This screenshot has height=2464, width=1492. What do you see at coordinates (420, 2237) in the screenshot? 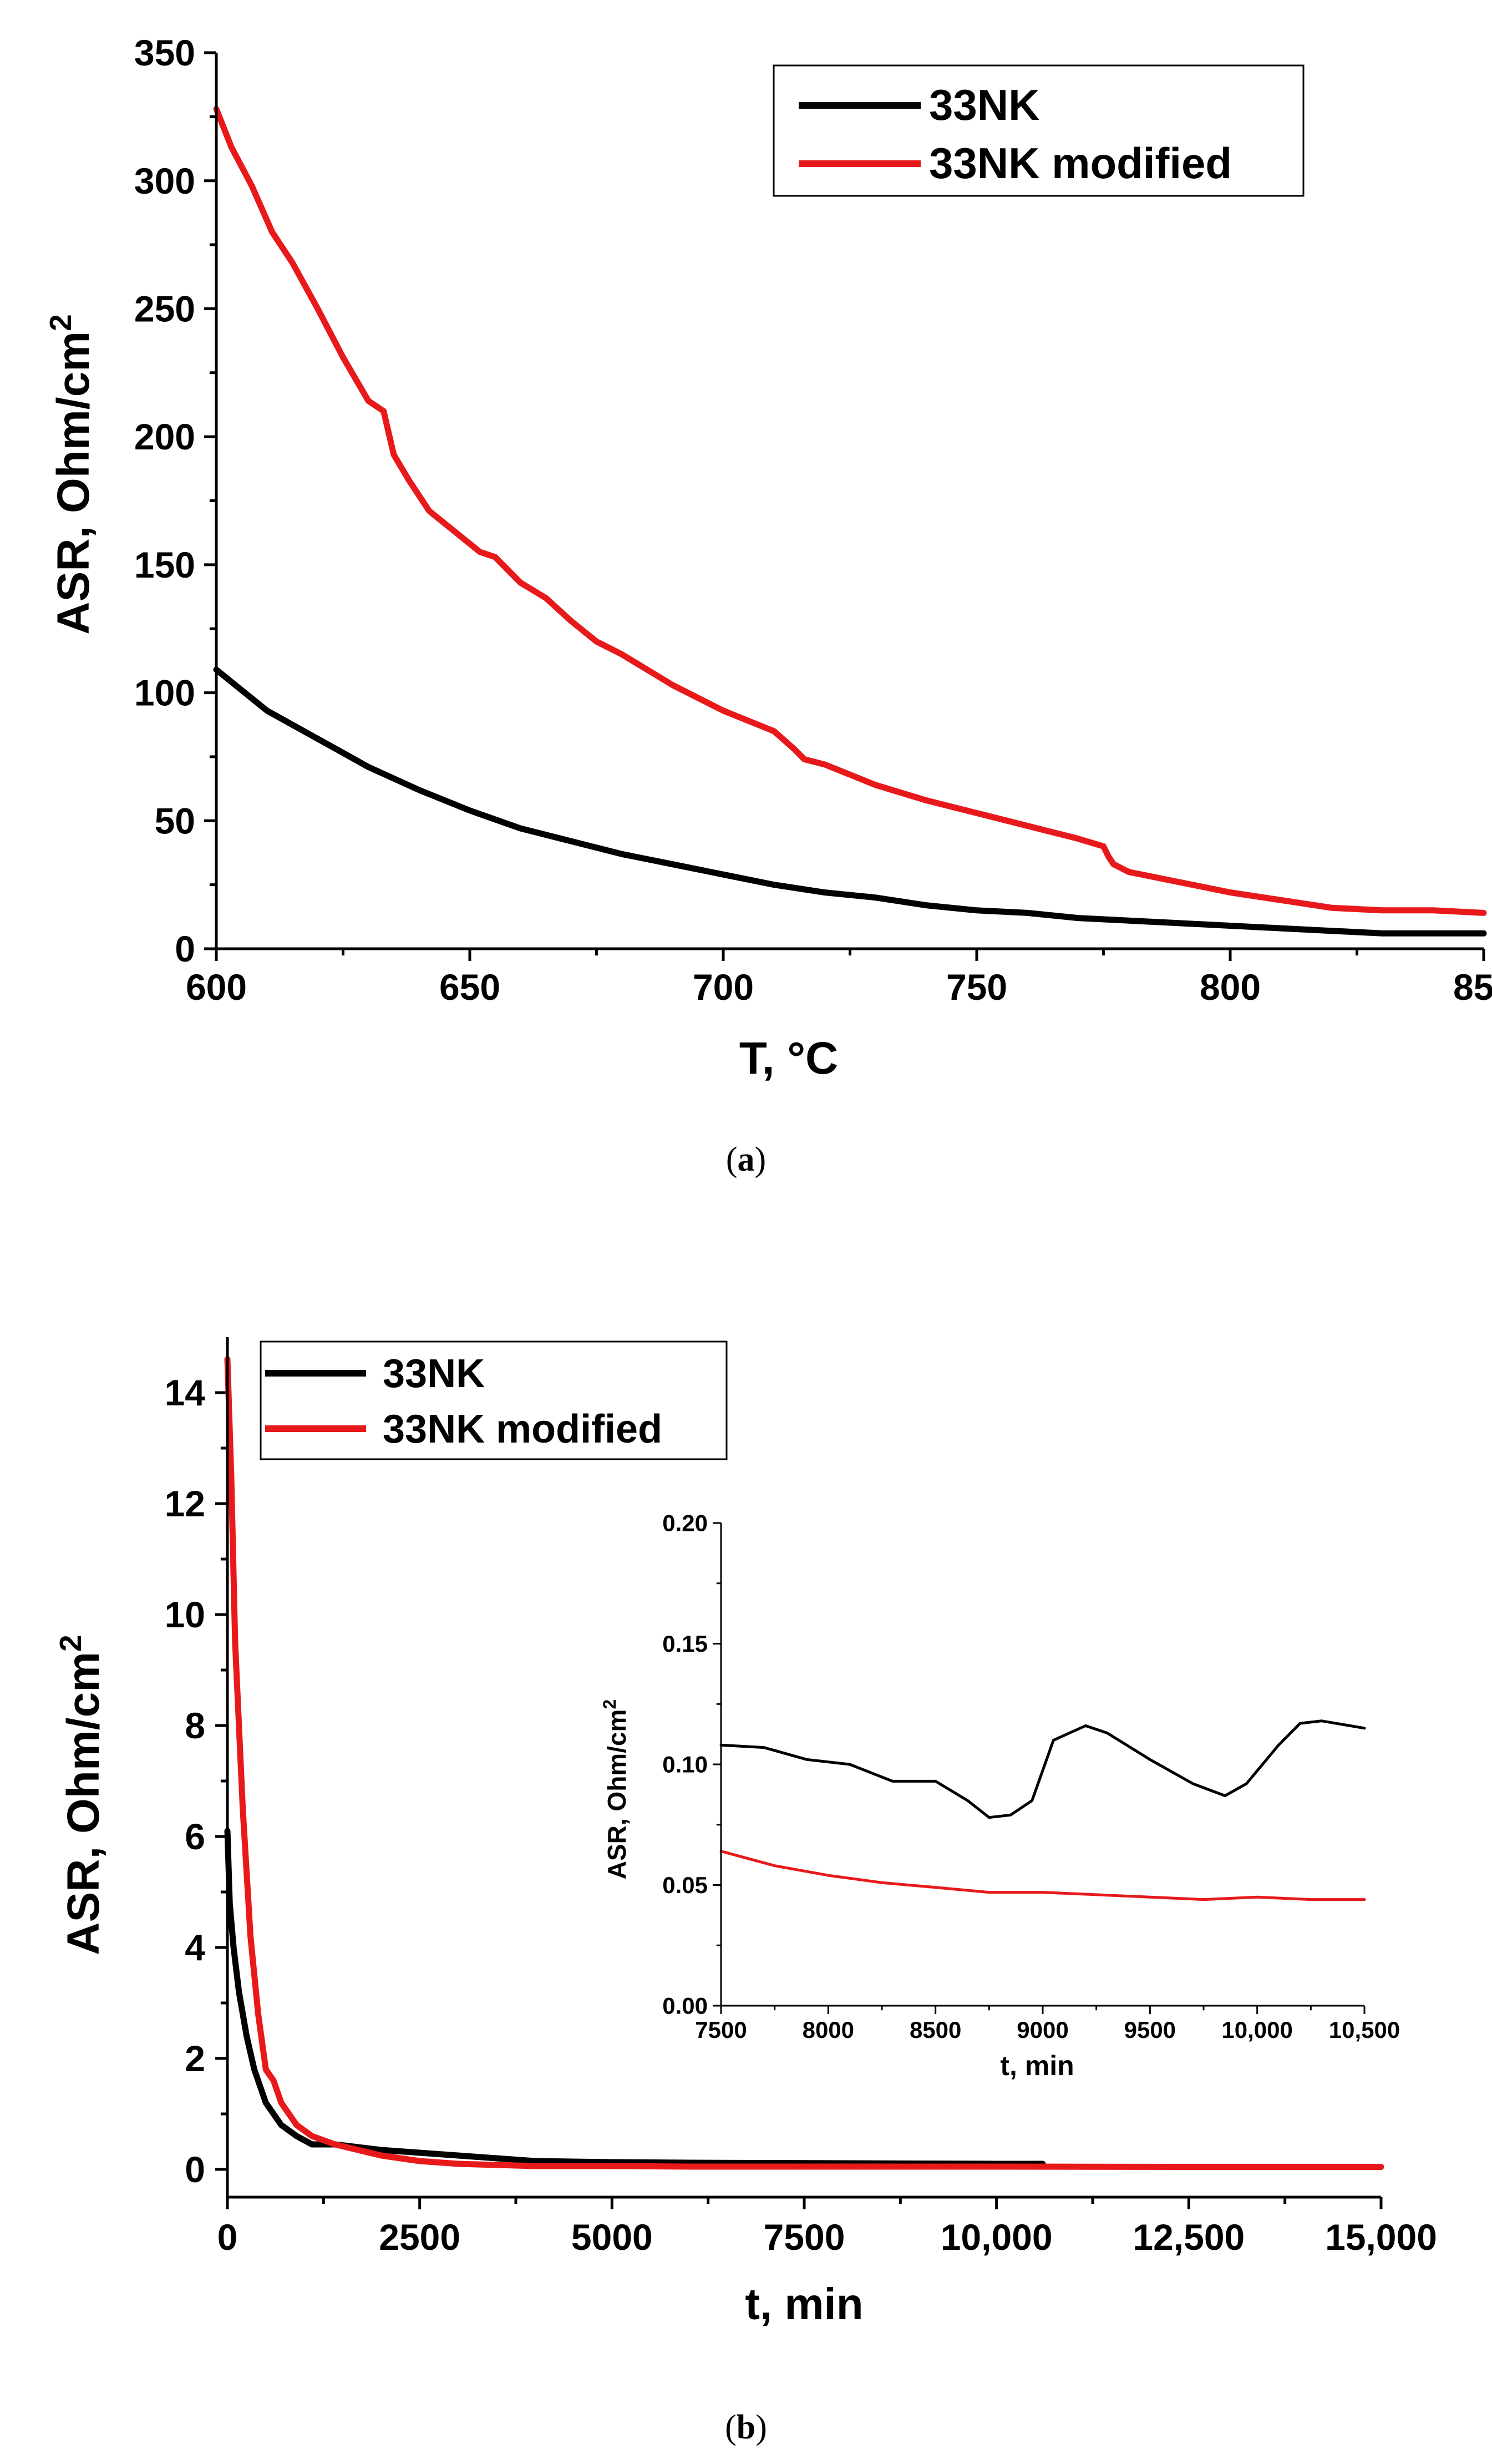
I see `x-tick-label: 2500` at bounding box center [420, 2237].